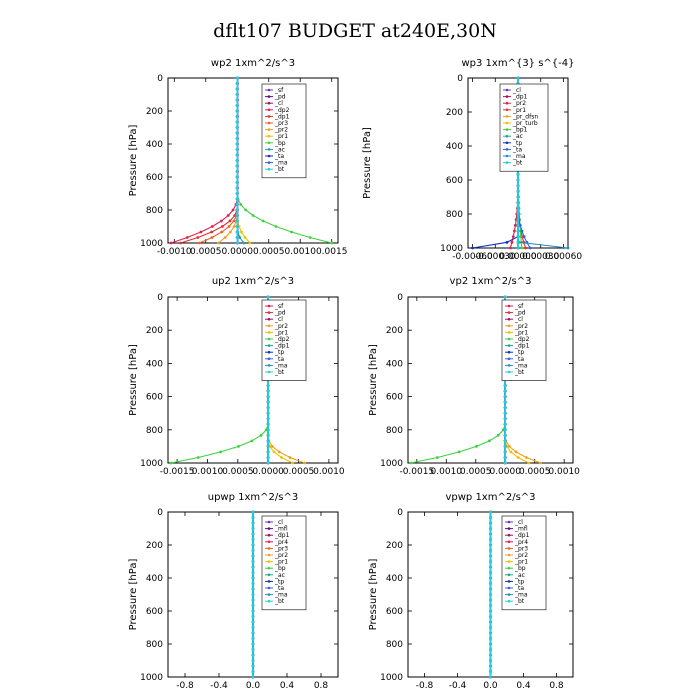  Describe the element at coordinates (281, 123) in the screenshot. I see `legend-label: _pr3` at that location.